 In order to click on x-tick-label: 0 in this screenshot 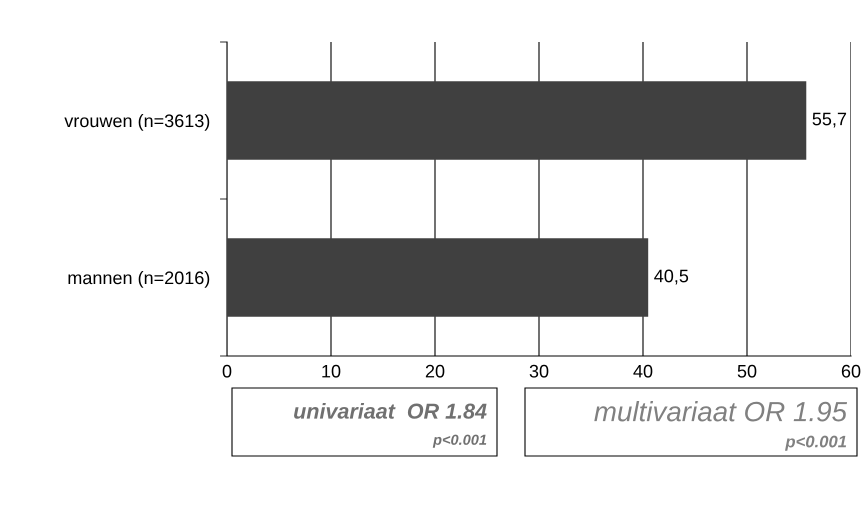, I will do `click(227, 371)`.